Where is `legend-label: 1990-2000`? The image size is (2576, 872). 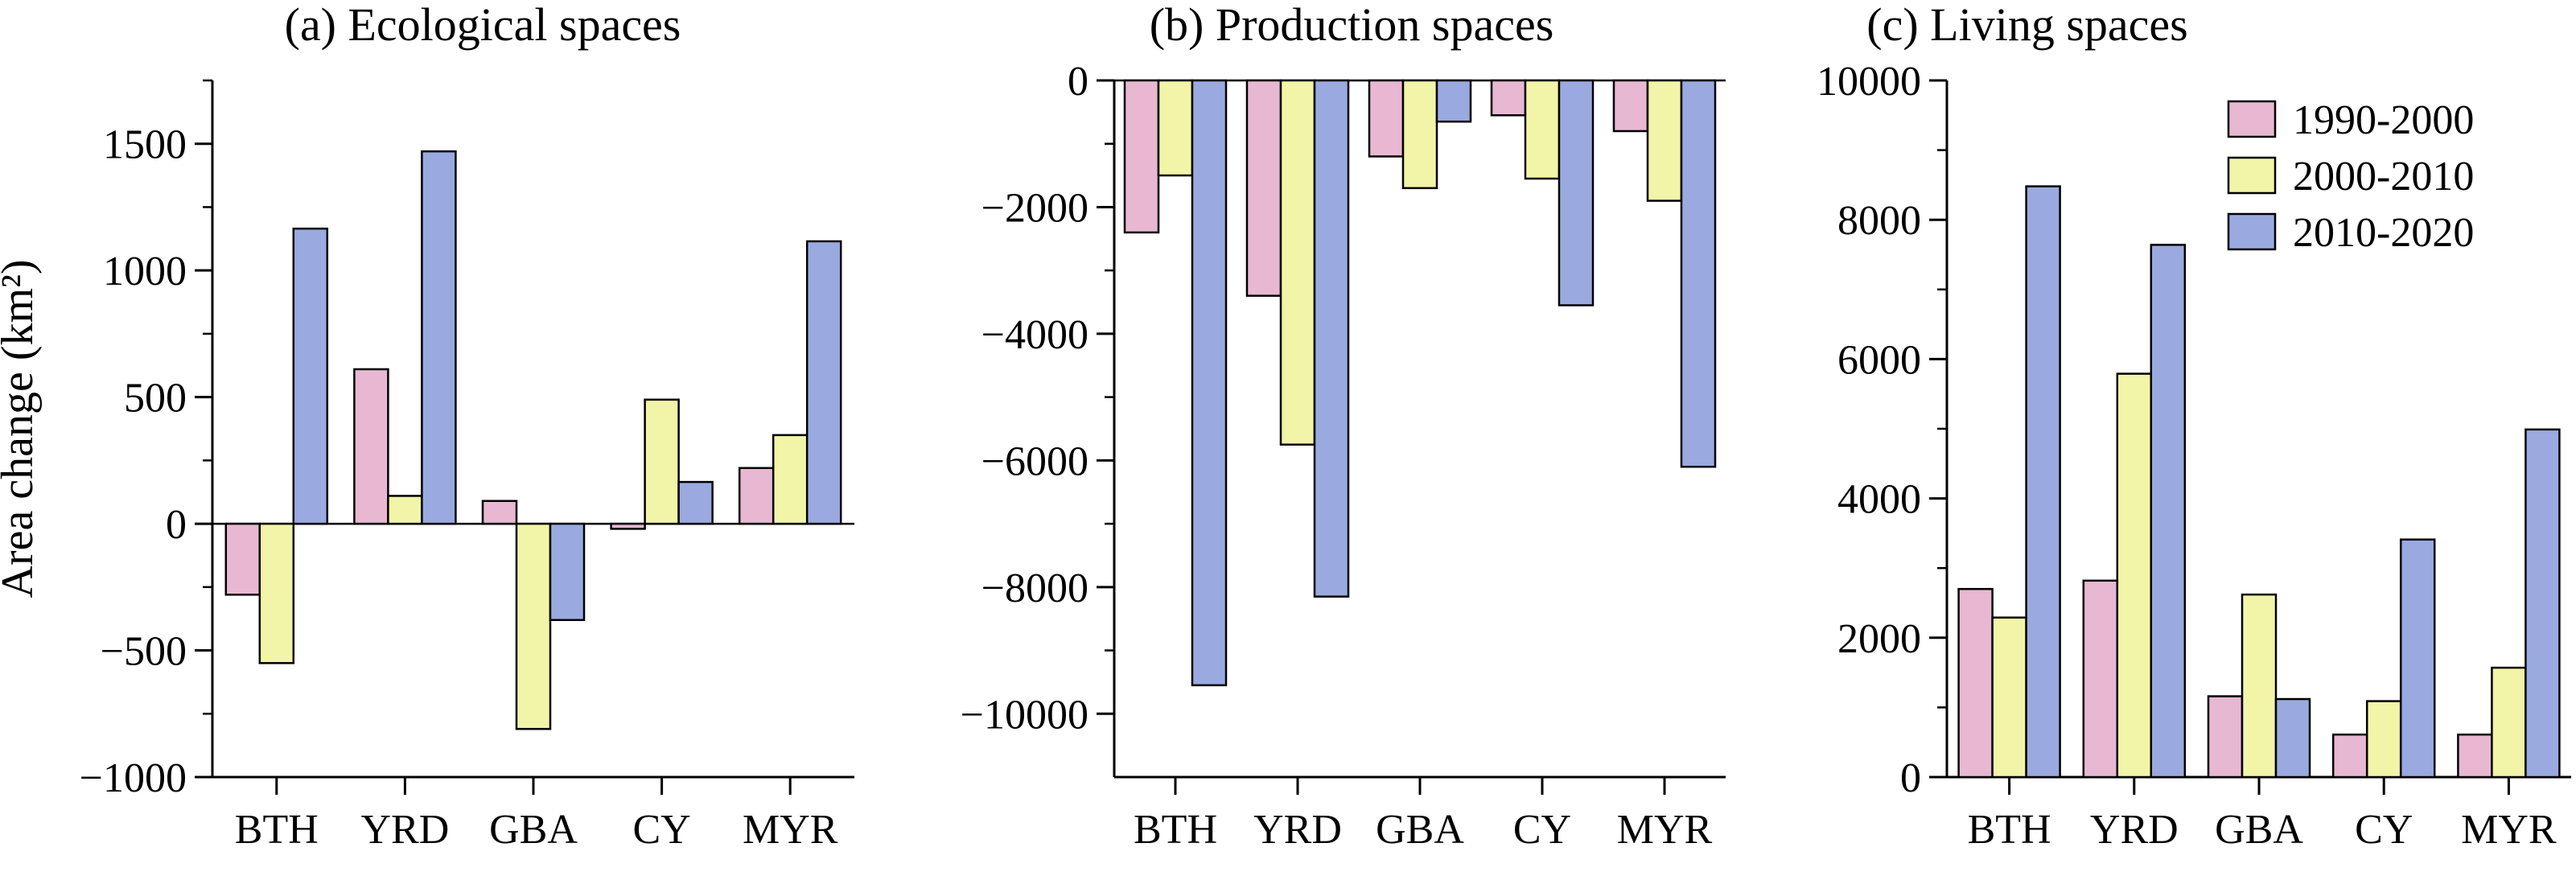
legend-label: 1990-2000 is located at coordinates (2383, 120).